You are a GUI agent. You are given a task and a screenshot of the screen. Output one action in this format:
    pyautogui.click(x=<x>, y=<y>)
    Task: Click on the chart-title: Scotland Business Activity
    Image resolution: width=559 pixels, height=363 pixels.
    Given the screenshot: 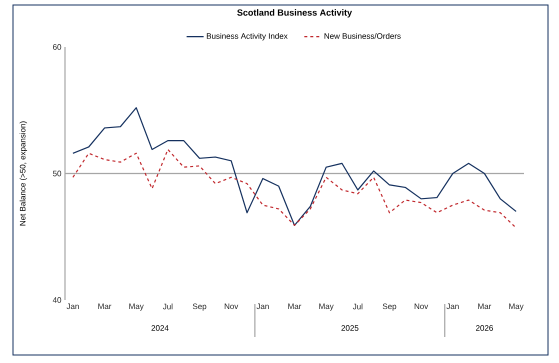 What is the action you would take?
    pyautogui.click(x=294, y=13)
    